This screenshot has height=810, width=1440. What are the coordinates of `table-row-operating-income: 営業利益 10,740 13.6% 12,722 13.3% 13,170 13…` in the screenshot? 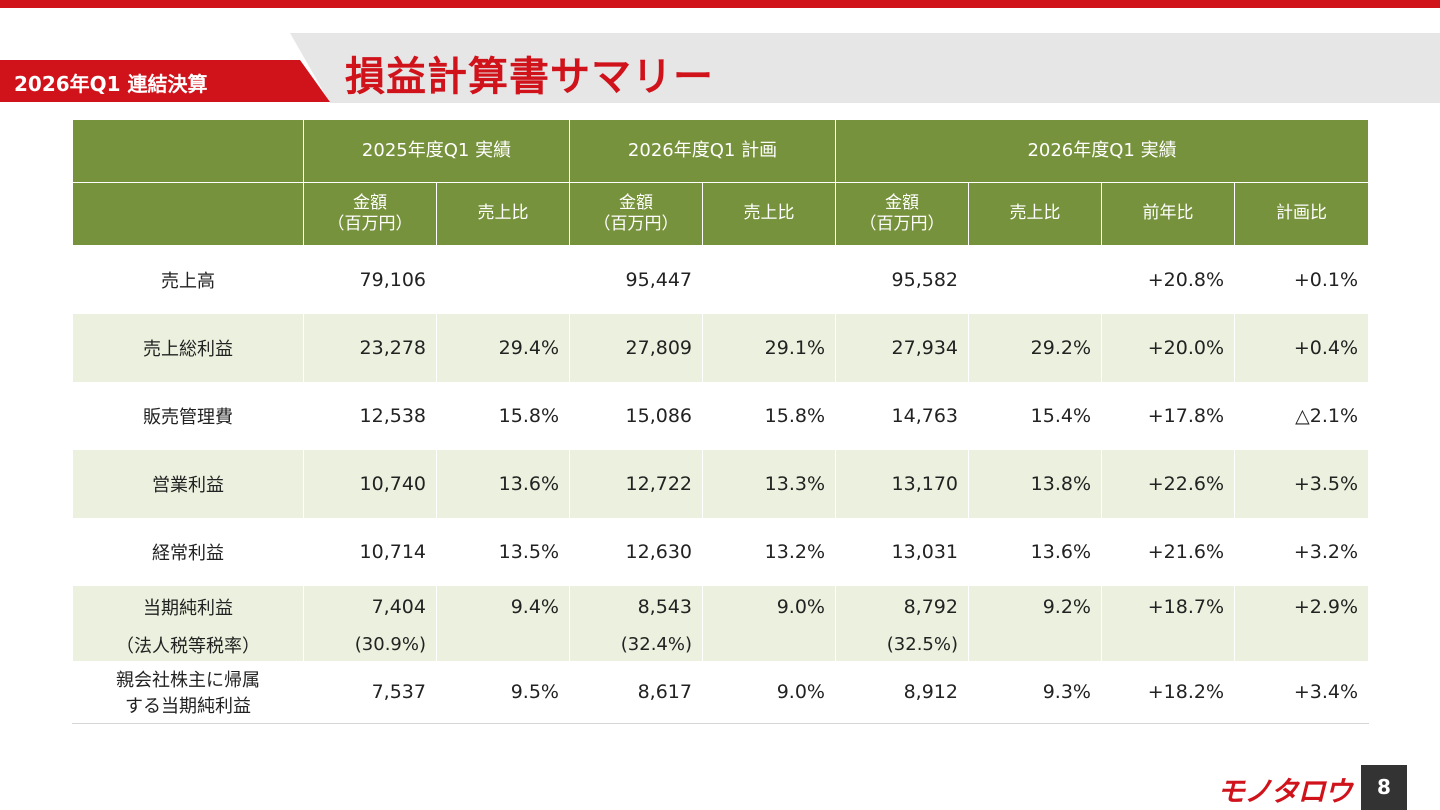 It's located at (721, 484).